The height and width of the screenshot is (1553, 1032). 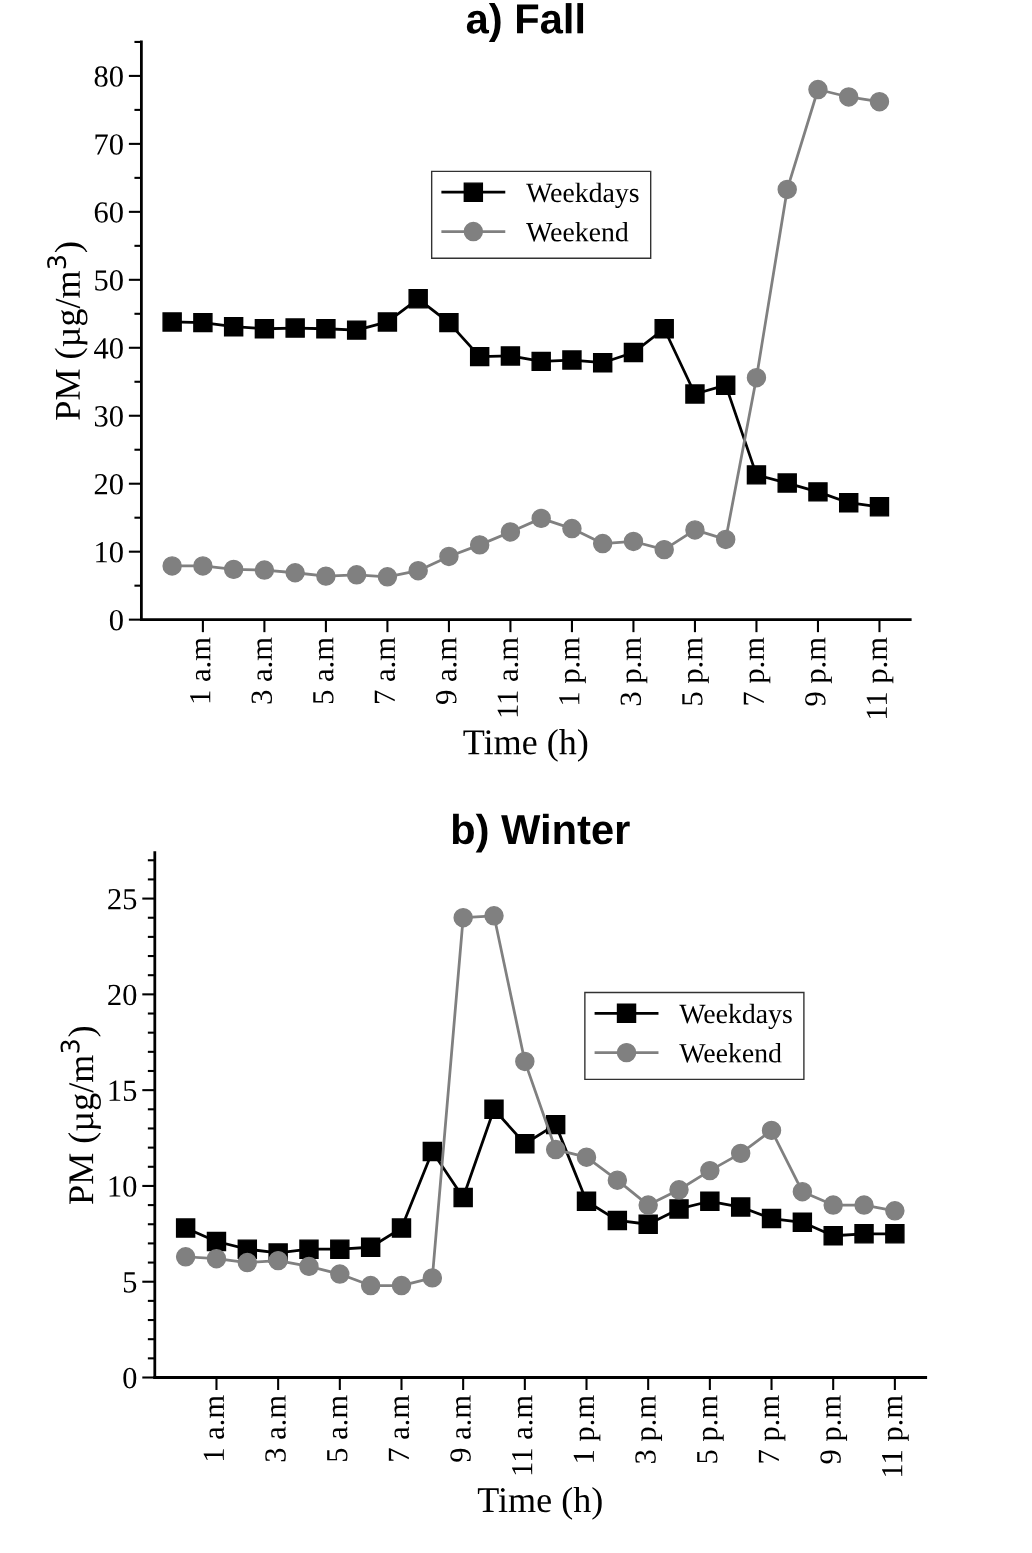 I want to click on y-tick-label: 20, so click(x=108, y=484).